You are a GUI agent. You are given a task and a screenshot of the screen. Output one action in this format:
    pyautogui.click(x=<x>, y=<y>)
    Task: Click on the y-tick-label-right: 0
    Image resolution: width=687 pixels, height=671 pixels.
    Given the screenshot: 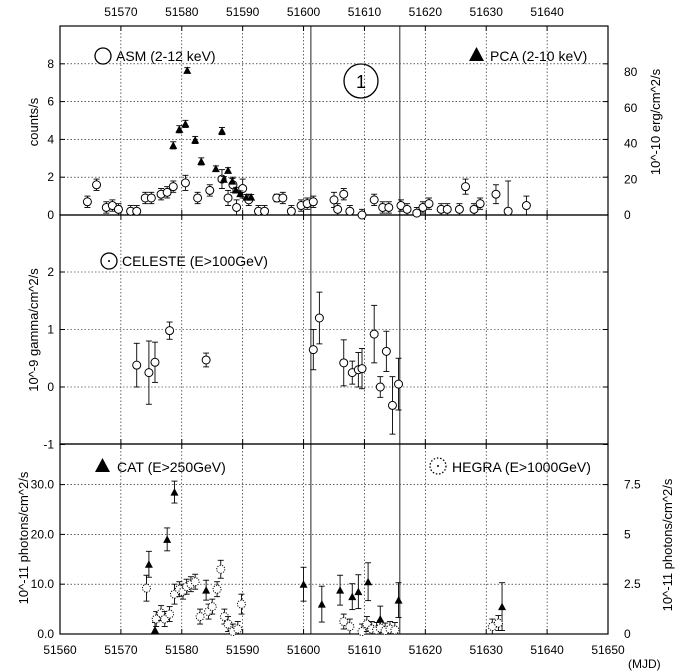 What is the action you would take?
    pyautogui.click(x=627, y=215)
    